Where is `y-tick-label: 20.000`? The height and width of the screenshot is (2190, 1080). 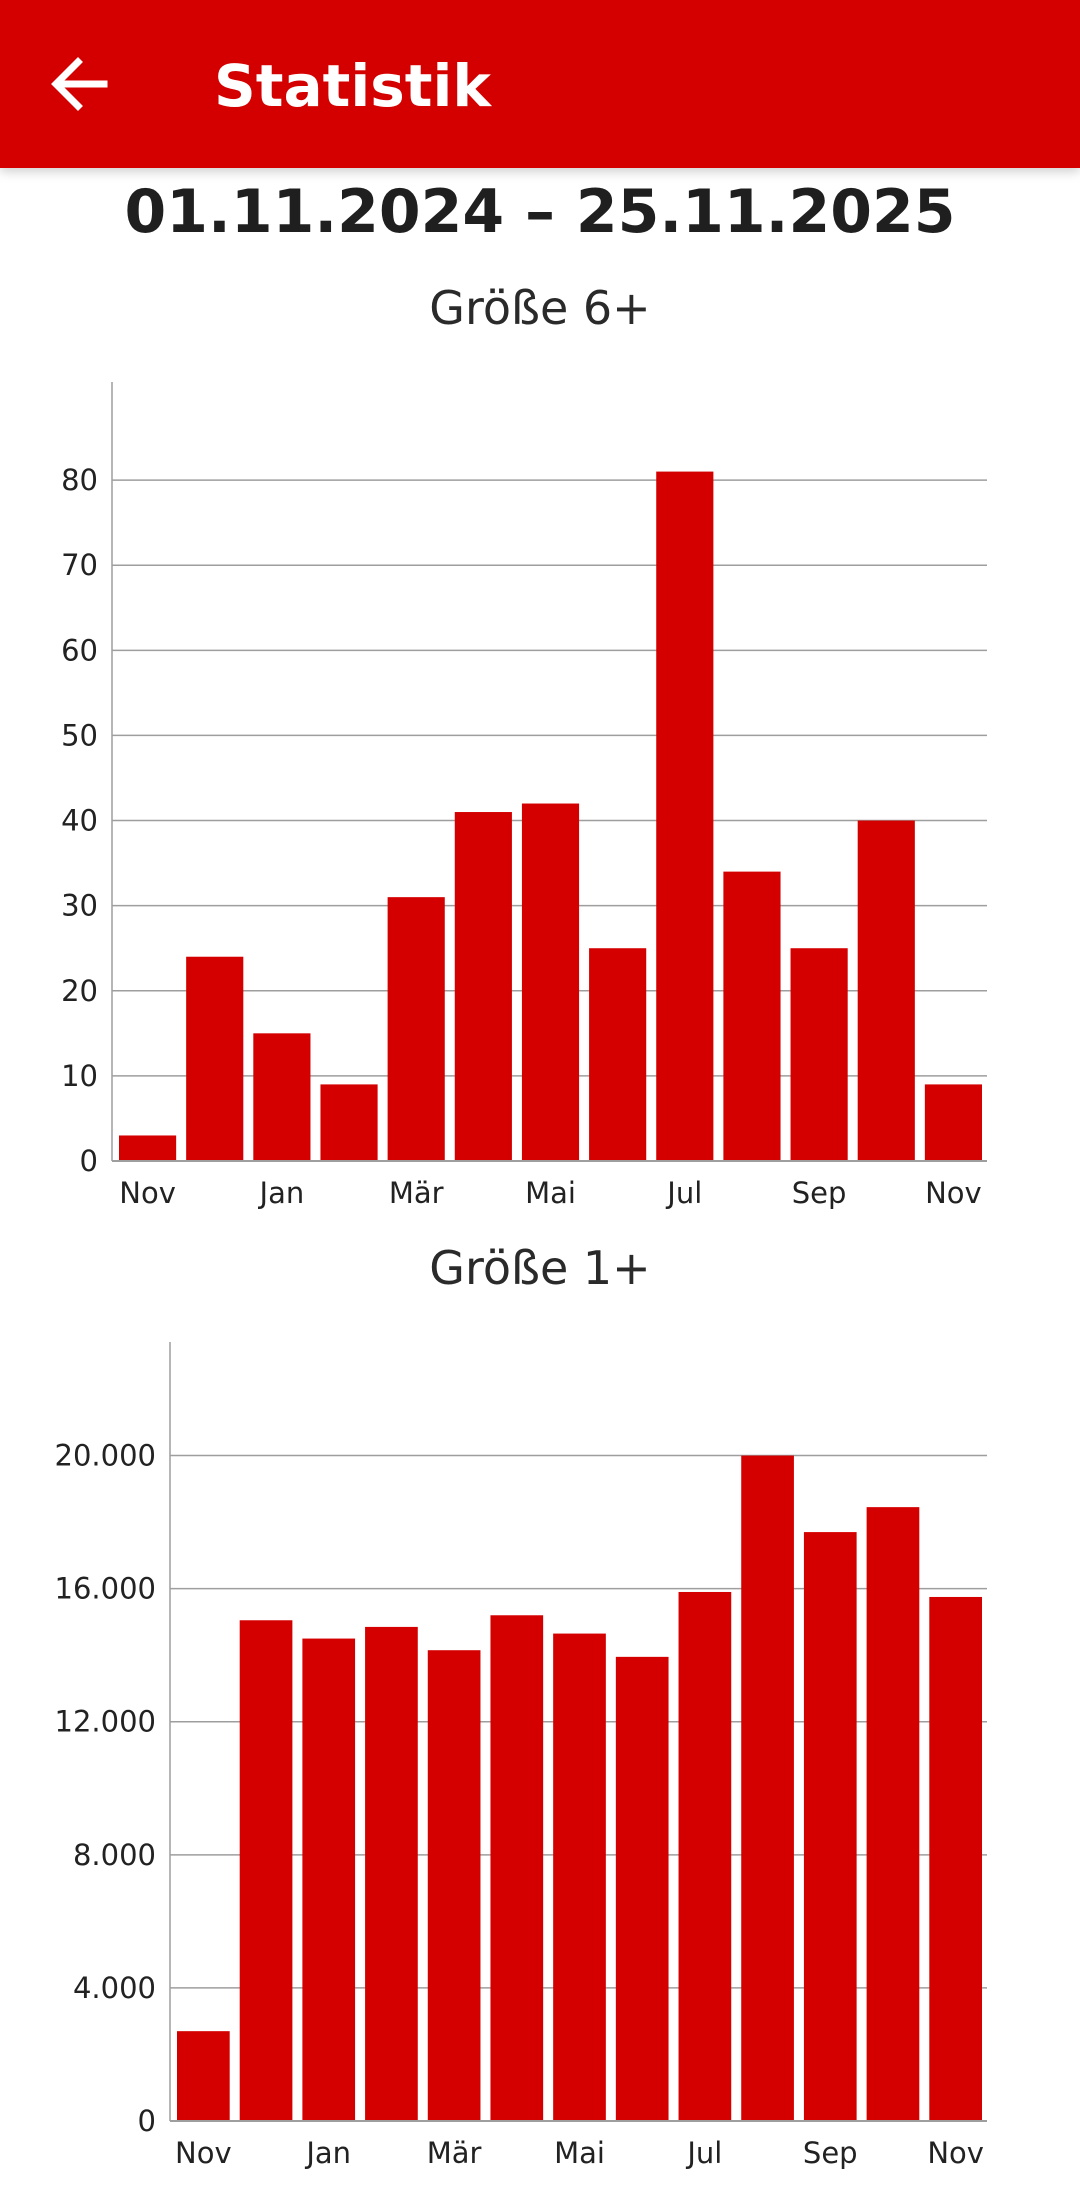 y-tick-label: 20.000 is located at coordinates (105, 1456).